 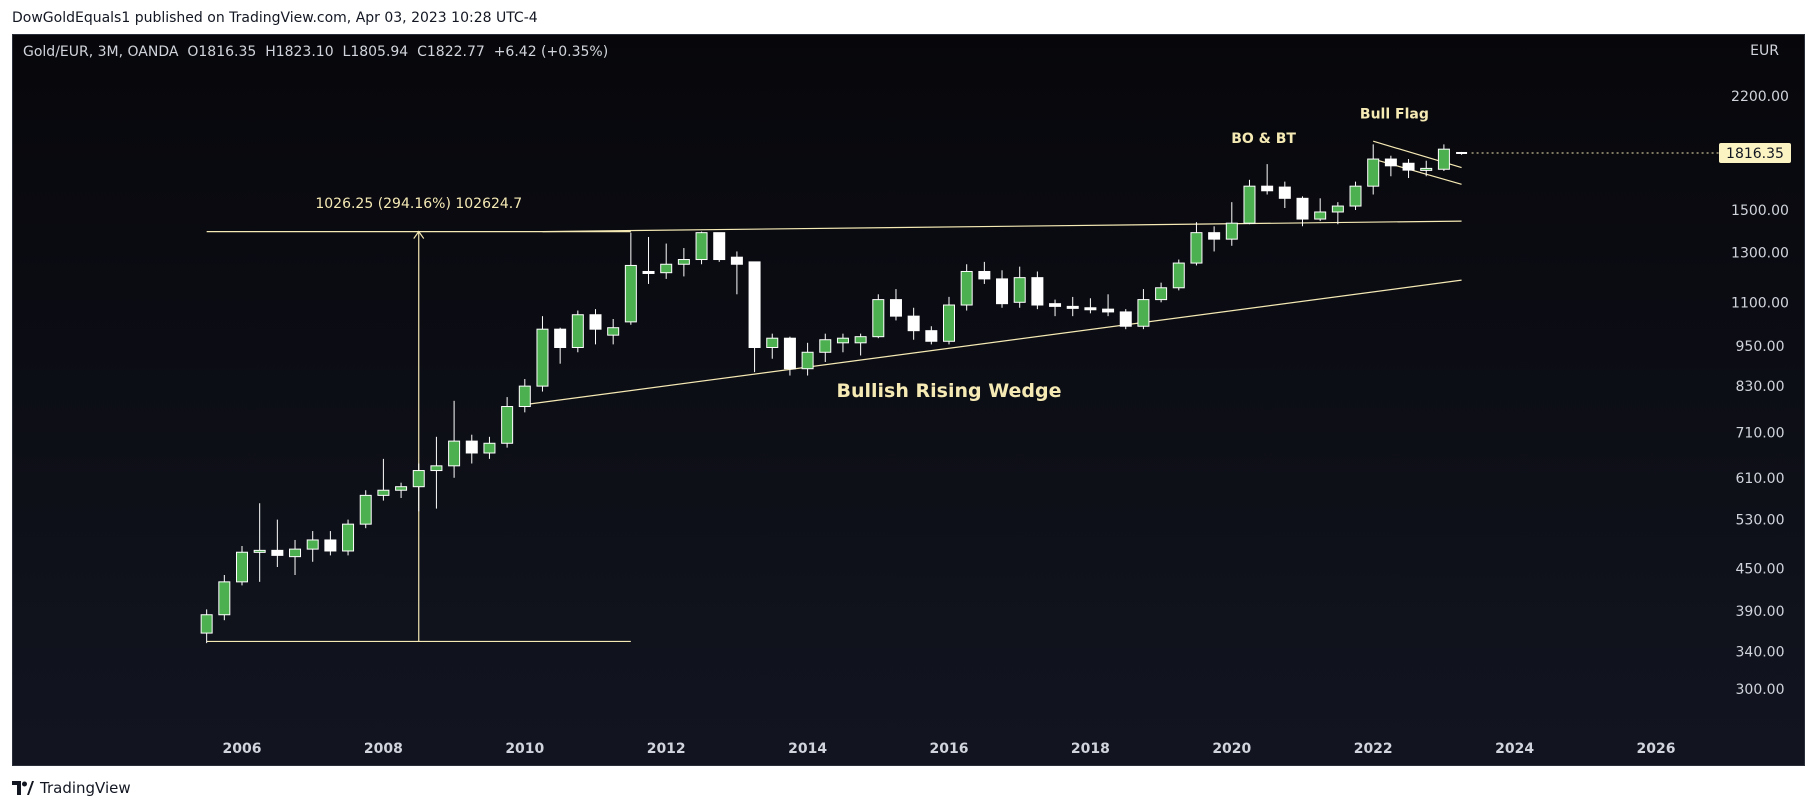 I want to click on y-tick-label: 710.00, so click(x=1760, y=434).